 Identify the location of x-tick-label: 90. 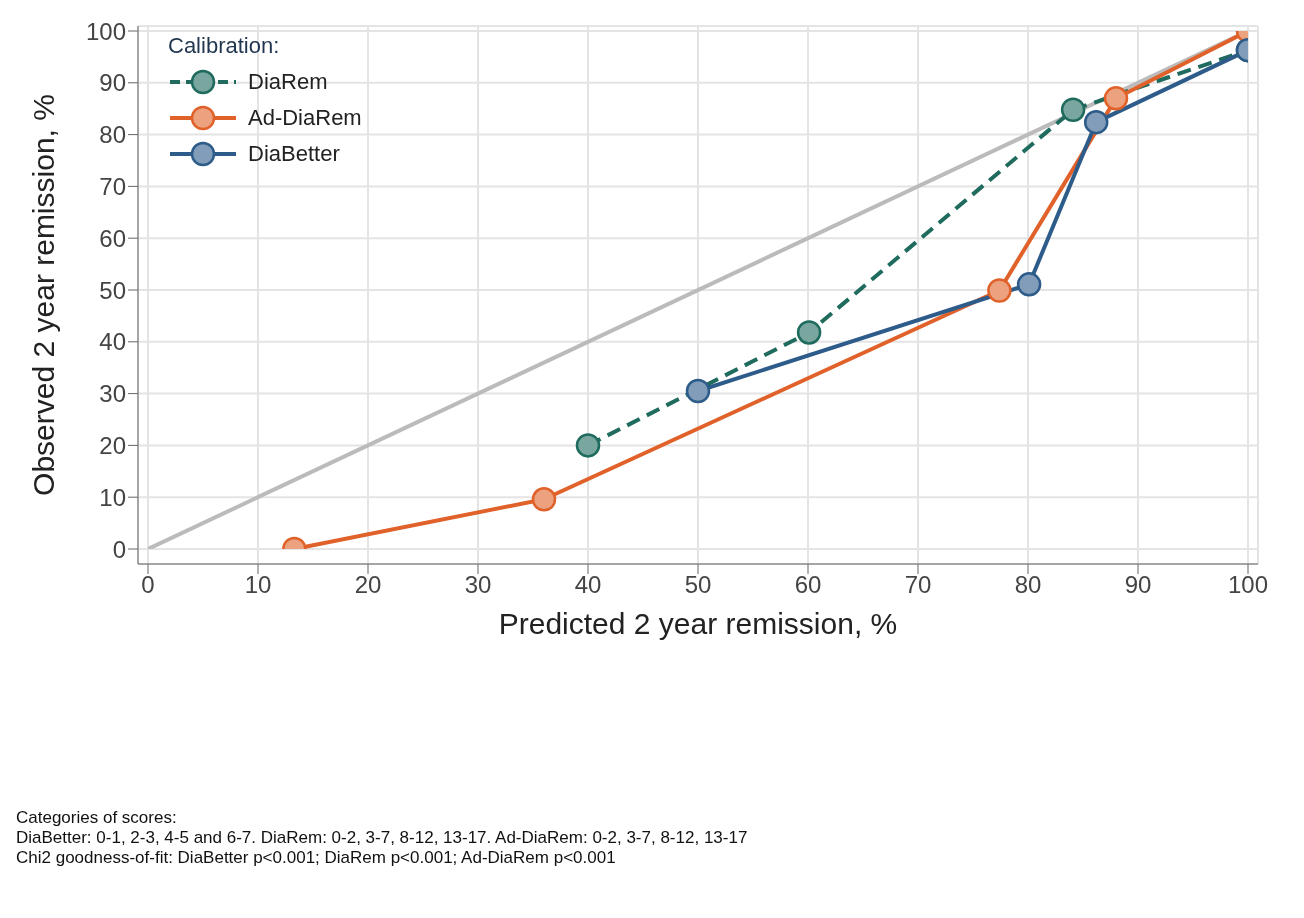
(1138, 585).